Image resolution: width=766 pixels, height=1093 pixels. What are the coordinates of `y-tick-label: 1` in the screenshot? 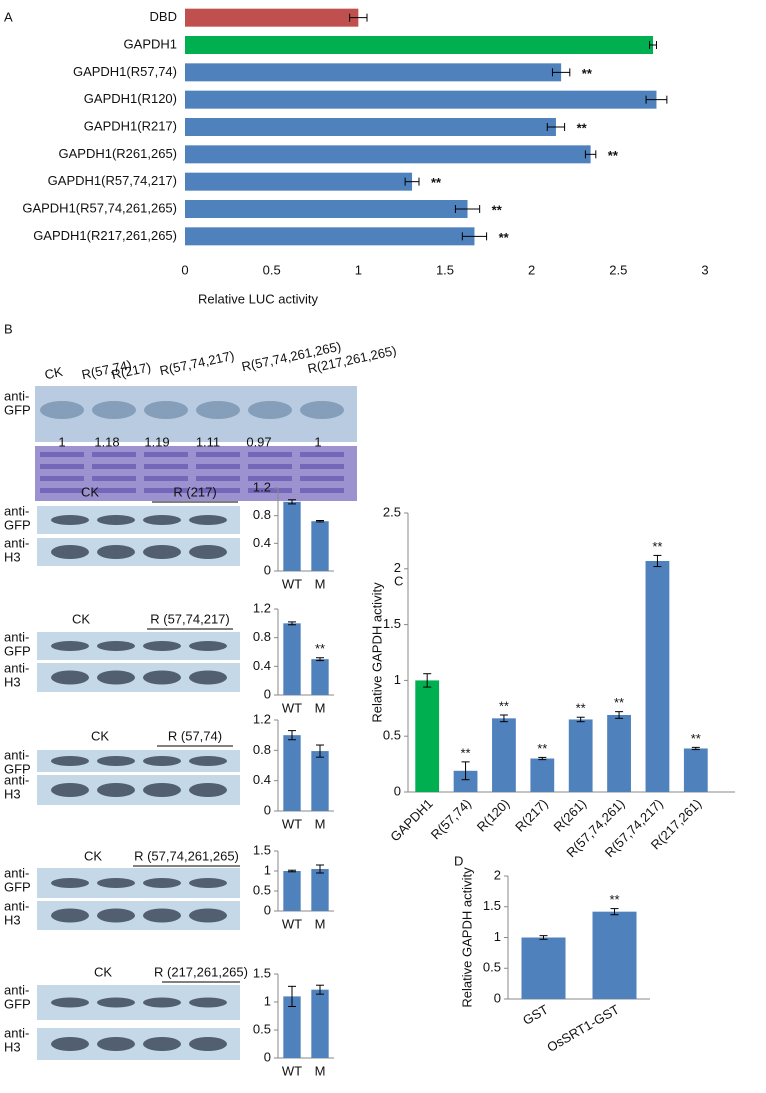 It's located at (497, 936).